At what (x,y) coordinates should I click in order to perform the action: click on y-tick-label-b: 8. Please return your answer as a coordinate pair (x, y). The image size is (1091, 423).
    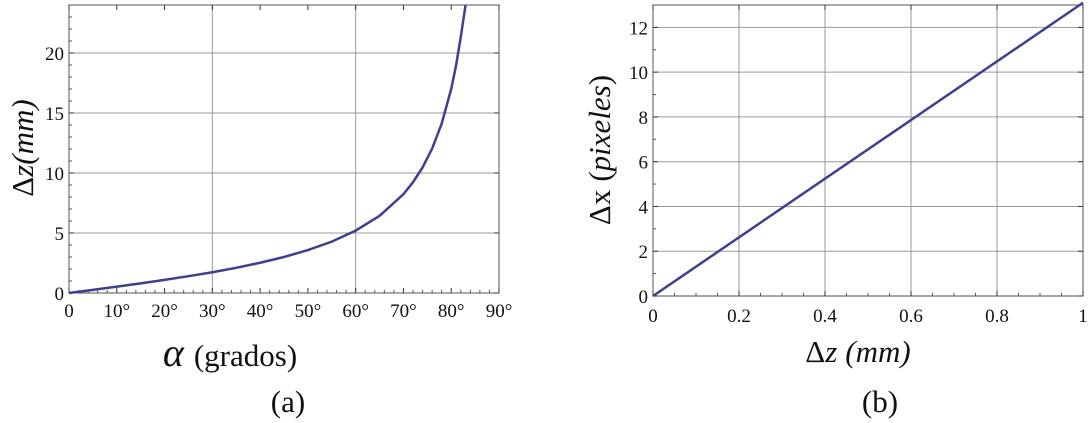
    Looking at the image, I should click on (644, 118).